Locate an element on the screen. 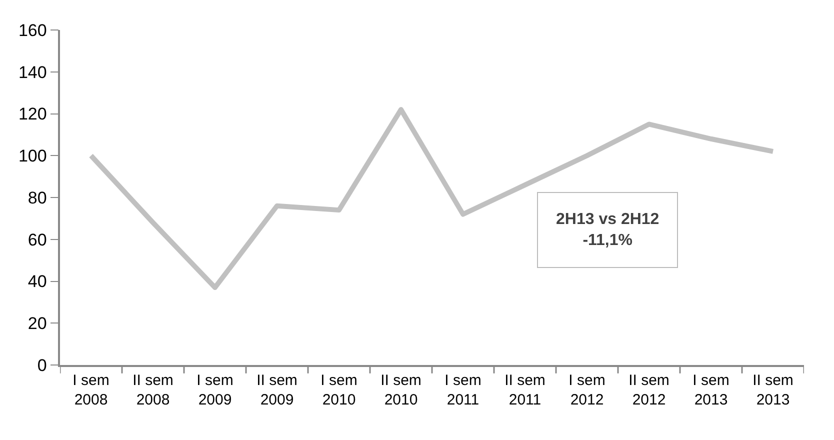 The height and width of the screenshot is (440, 834). y-tick-label: 140 is located at coordinates (32, 72).